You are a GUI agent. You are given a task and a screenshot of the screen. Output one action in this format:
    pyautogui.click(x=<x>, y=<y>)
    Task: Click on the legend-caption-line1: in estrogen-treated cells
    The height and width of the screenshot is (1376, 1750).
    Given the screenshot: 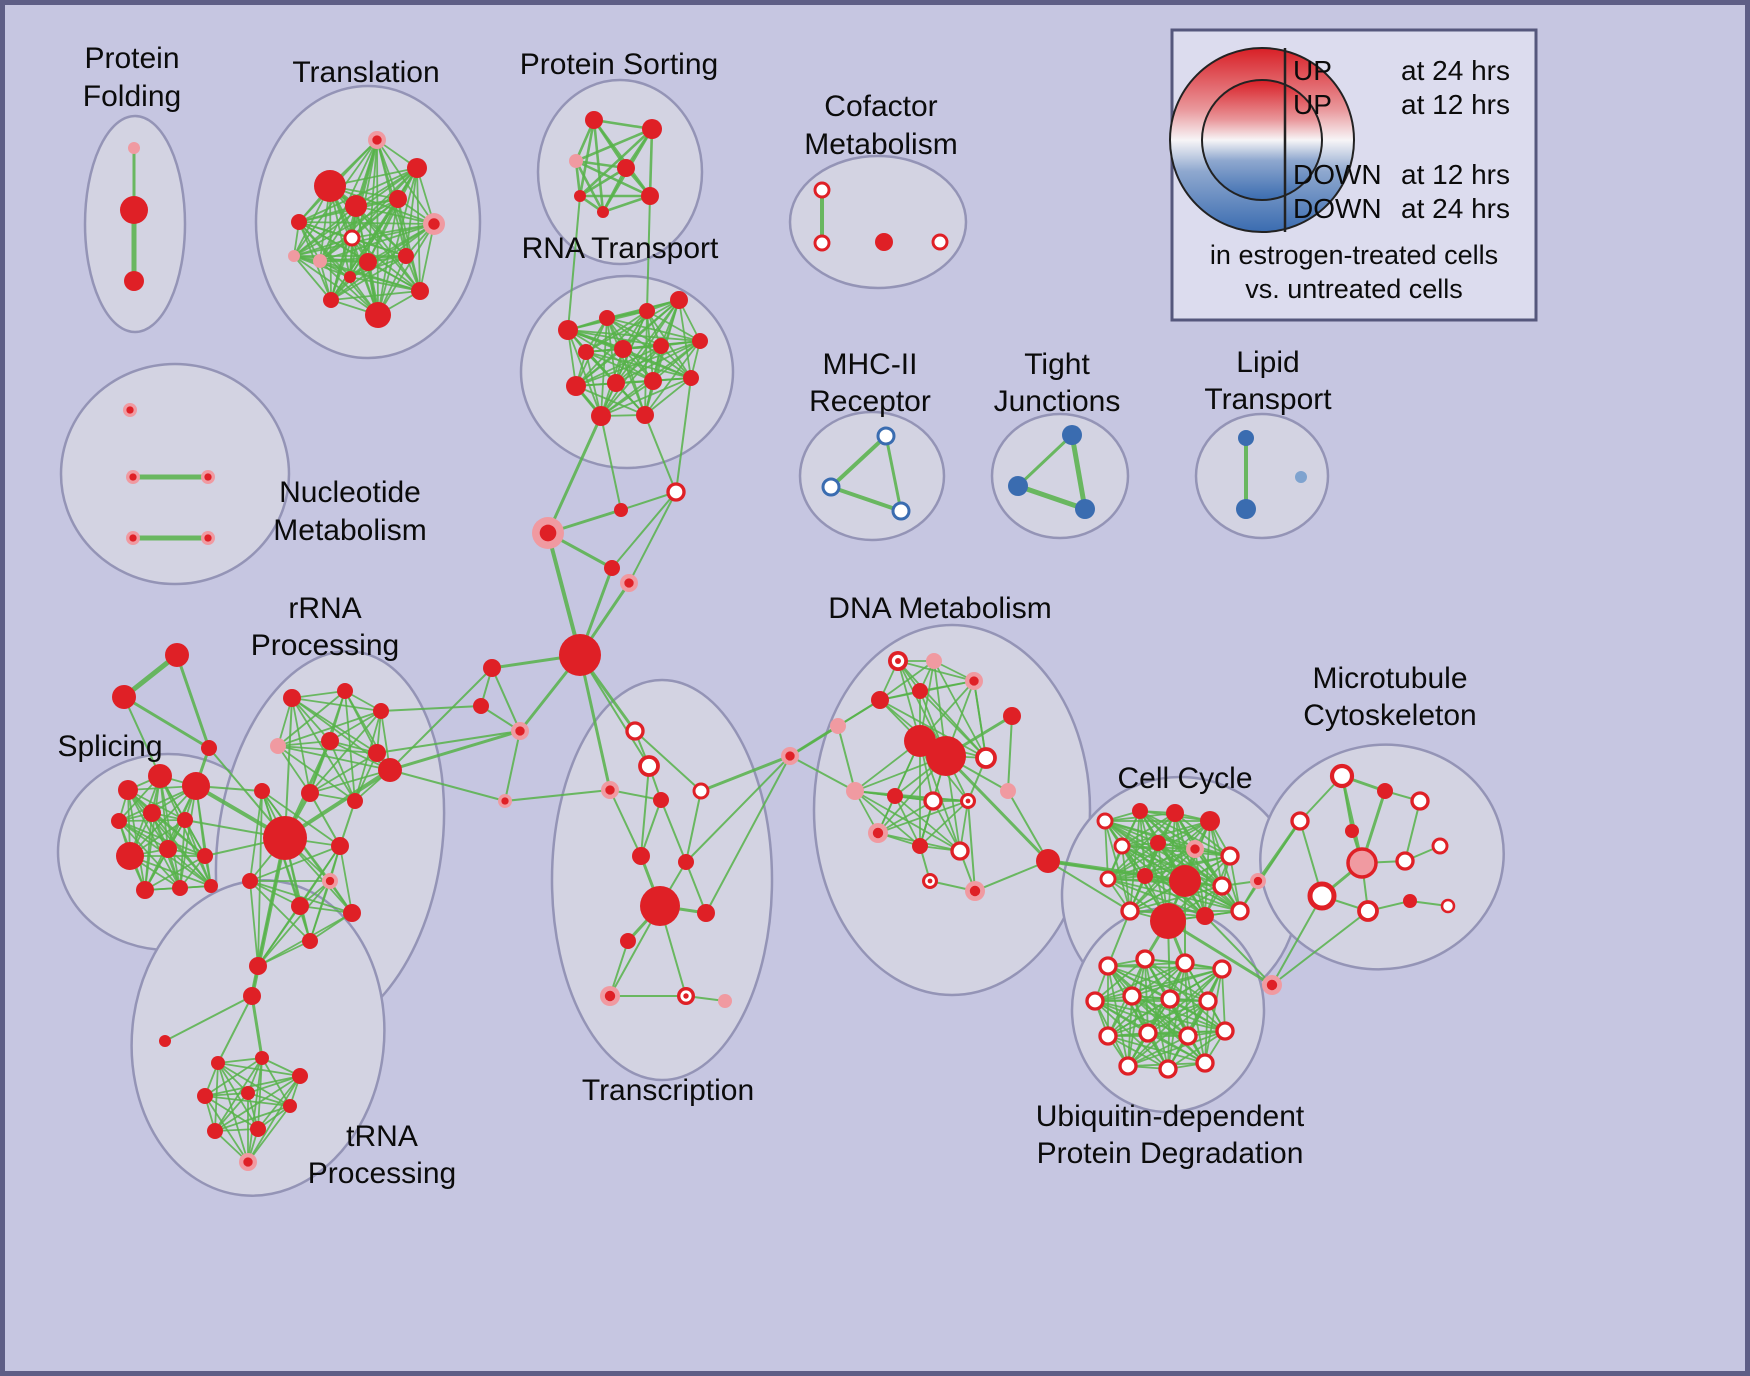 What is the action you would take?
    pyautogui.click(x=1354, y=255)
    